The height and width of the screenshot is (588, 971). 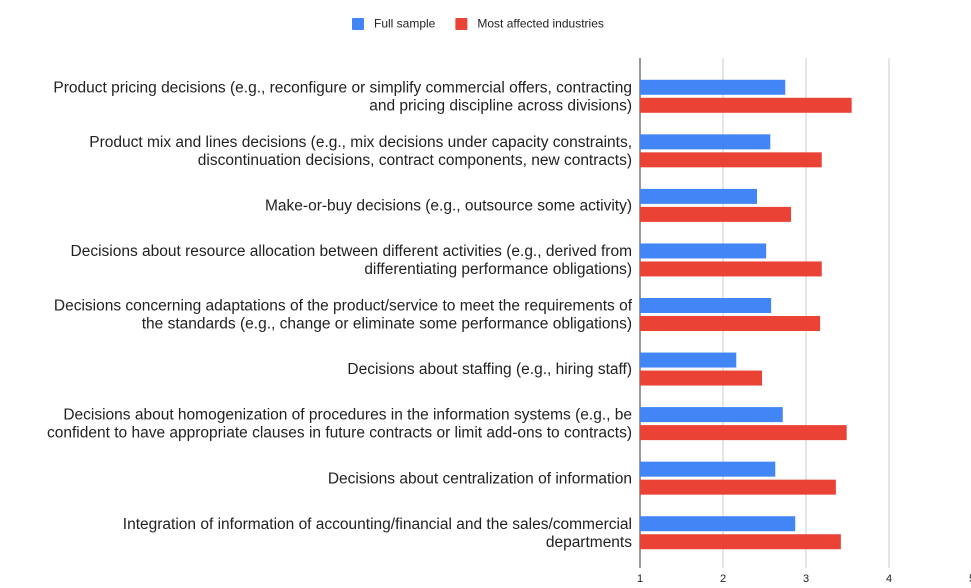 I want to click on legend-label: Full sample, so click(x=405, y=24).